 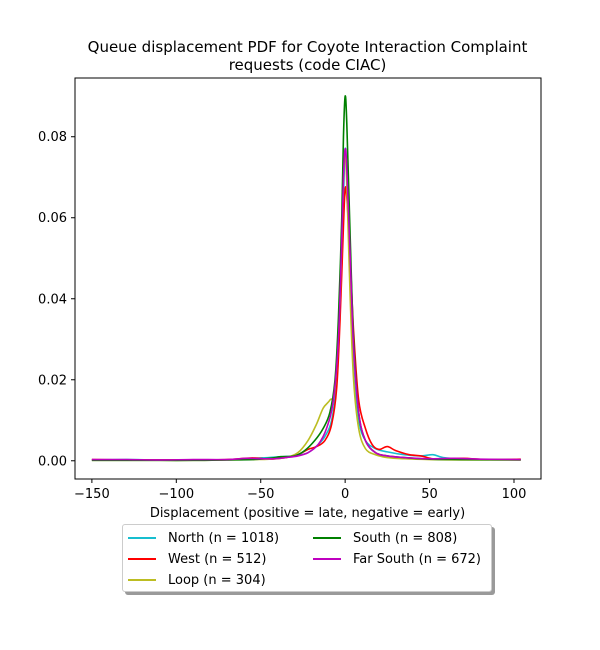 I want to click on legend-item-far-south: Far South (n = 672), so click(x=397, y=559).